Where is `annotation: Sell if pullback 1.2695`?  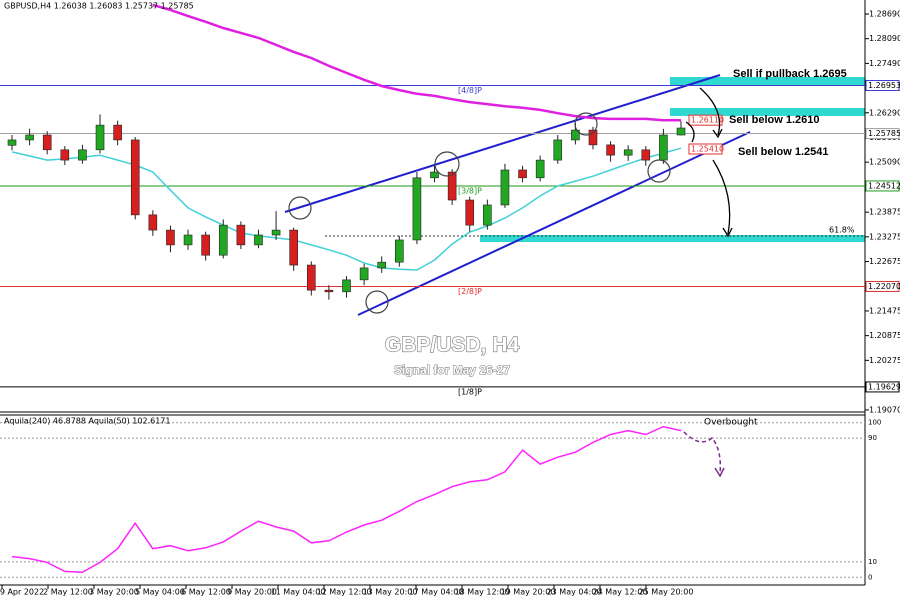 annotation: Sell if pullback 1.2695 is located at coordinates (790, 74).